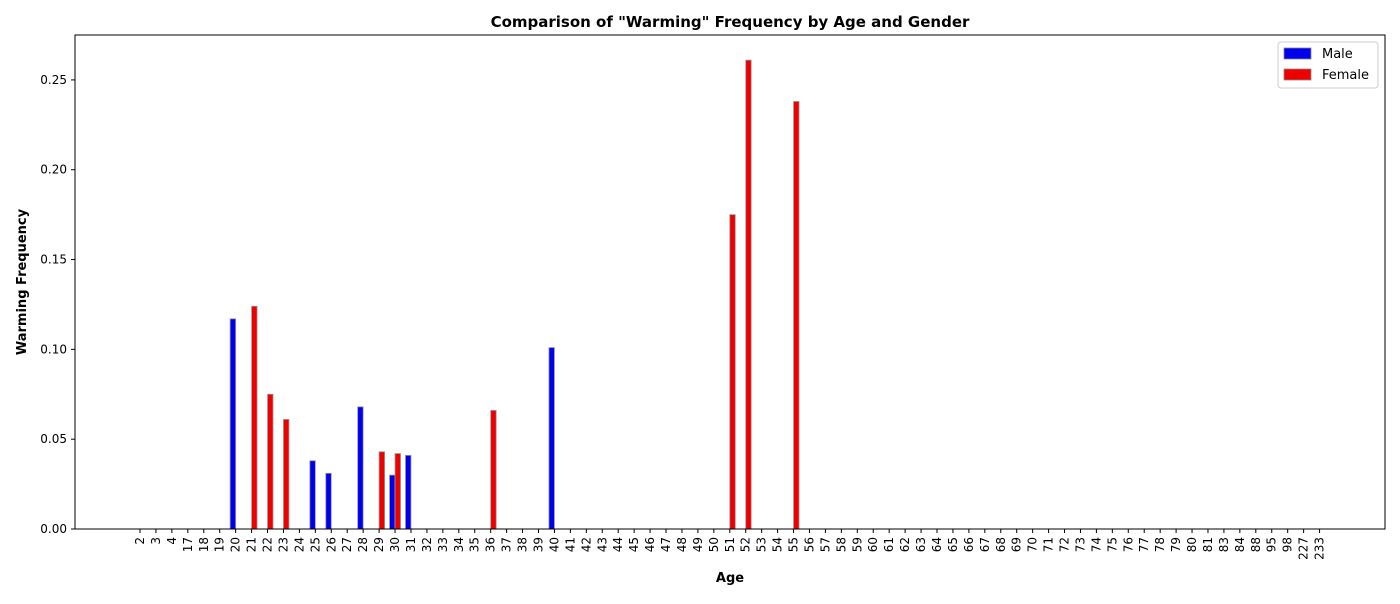  I want to click on x-tick-label: 31, so click(411, 544).